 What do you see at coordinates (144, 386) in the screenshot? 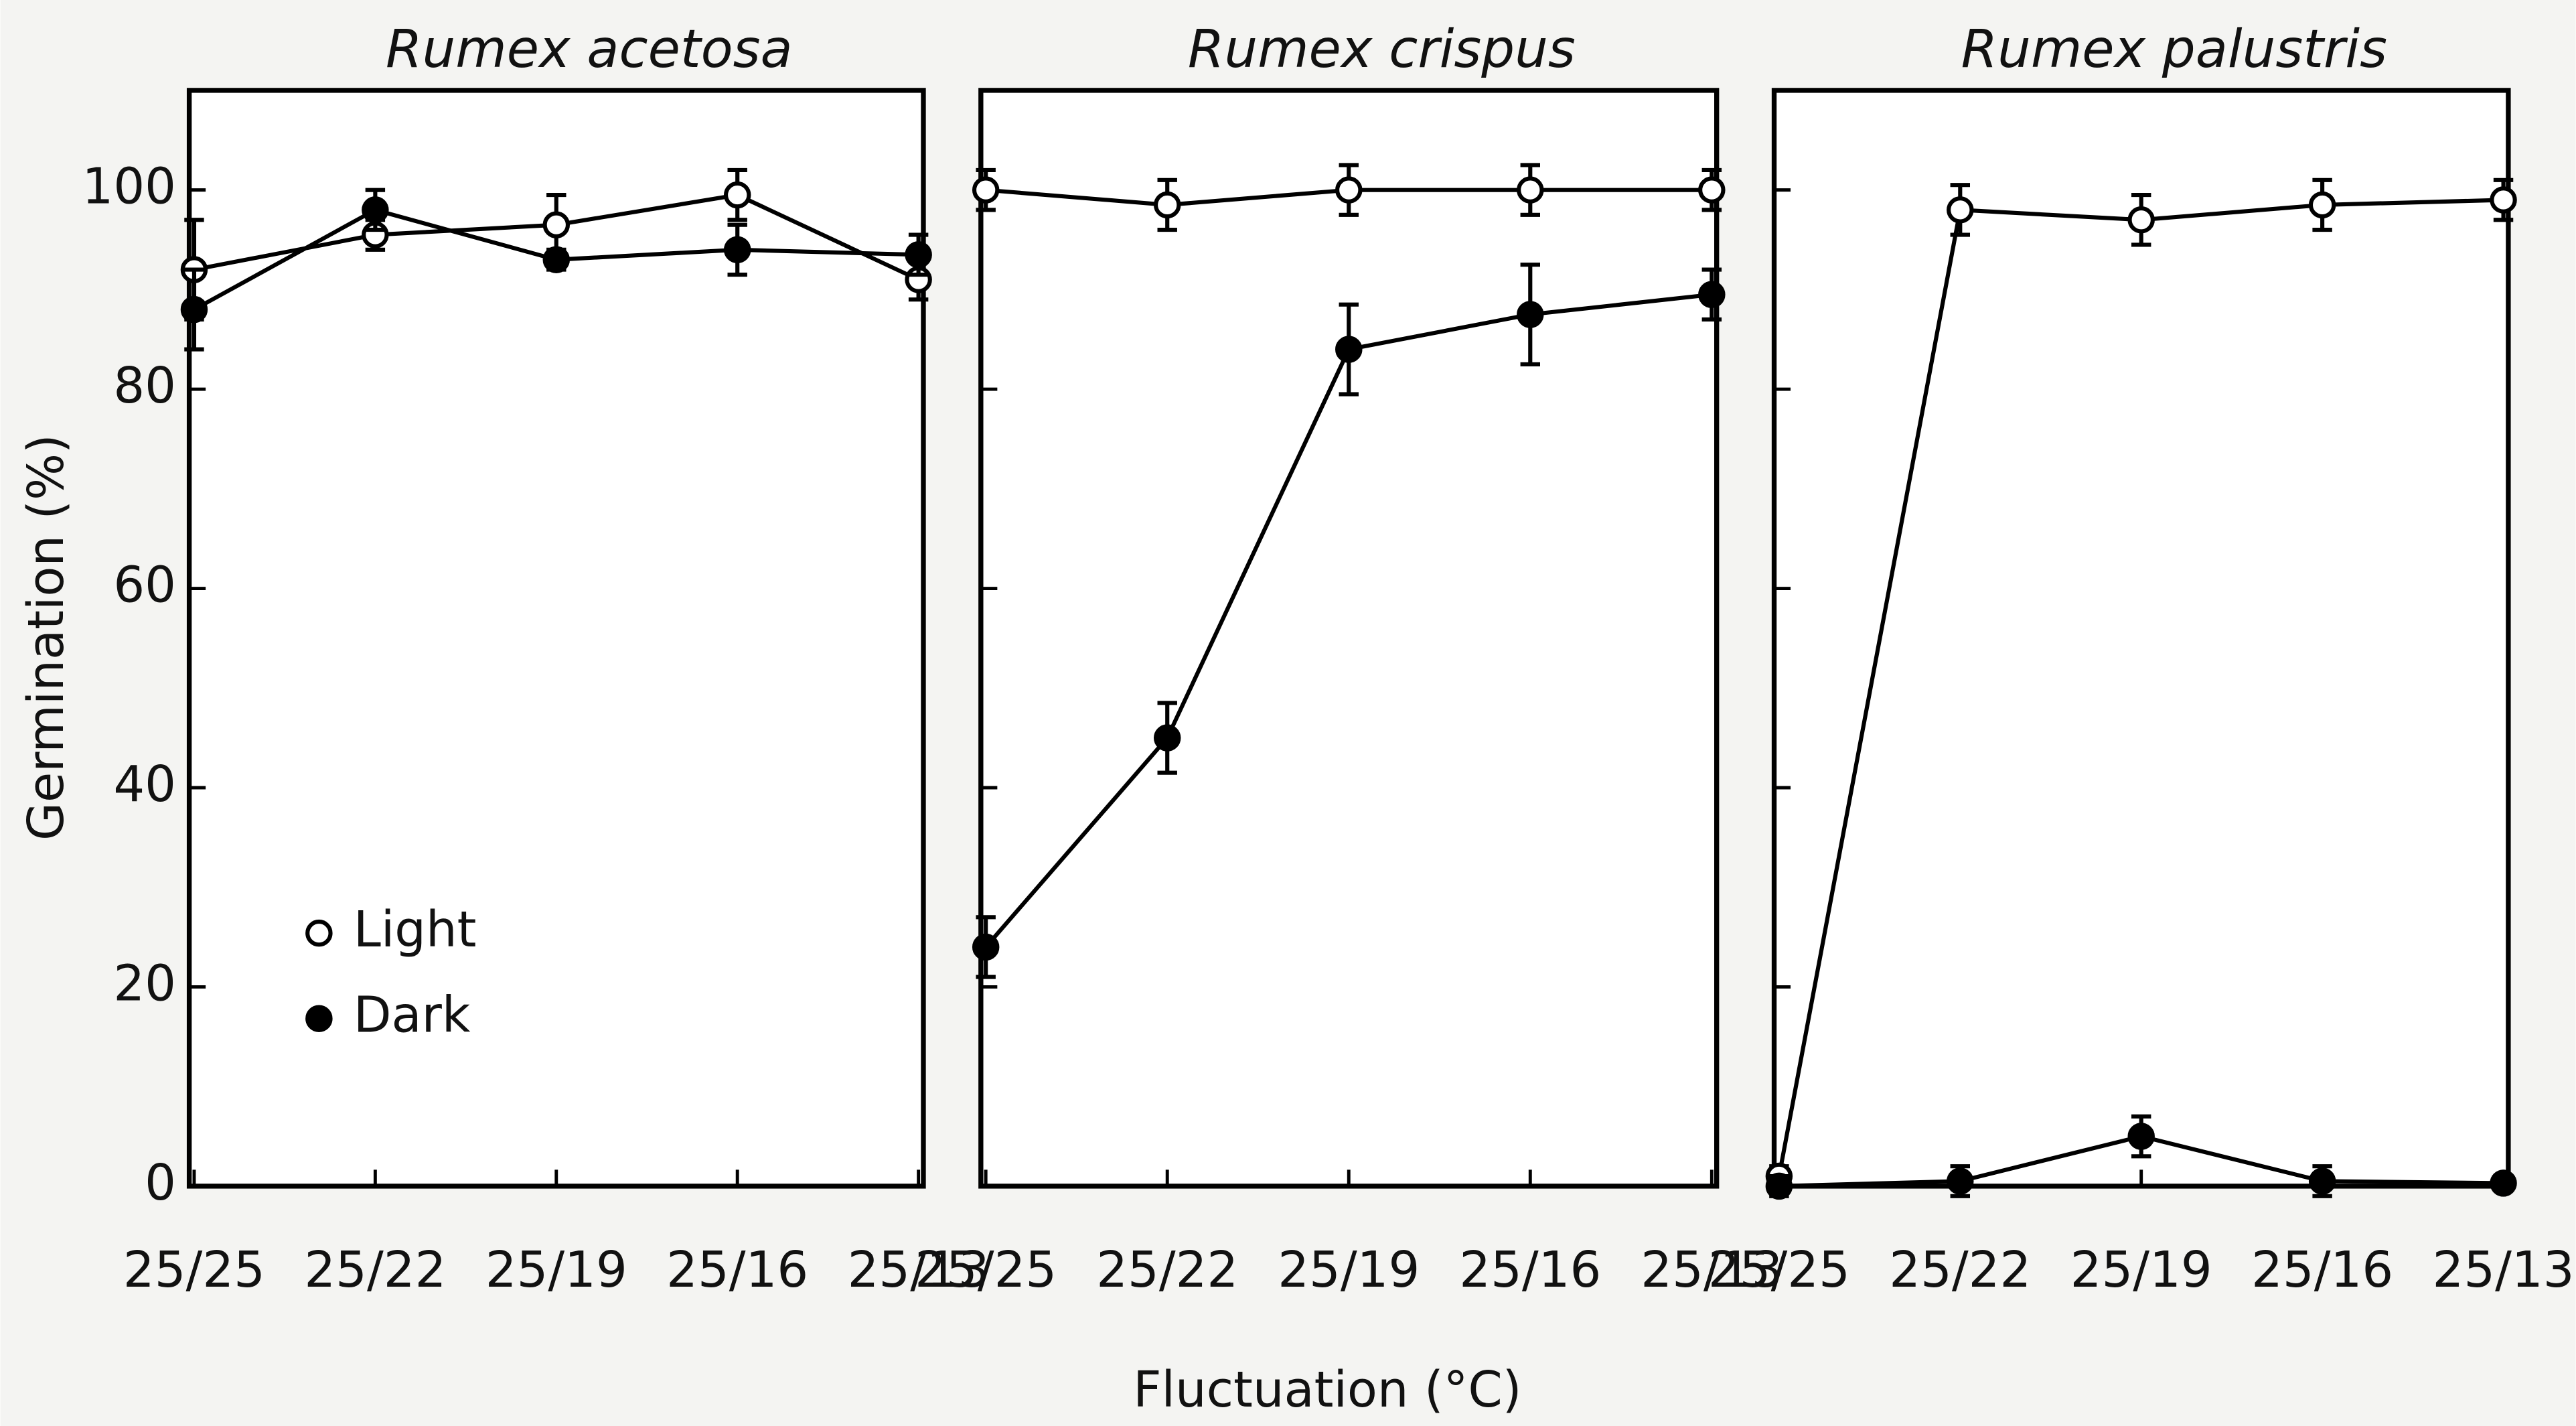
I see `y-tick-label: 80` at bounding box center [144, 386].